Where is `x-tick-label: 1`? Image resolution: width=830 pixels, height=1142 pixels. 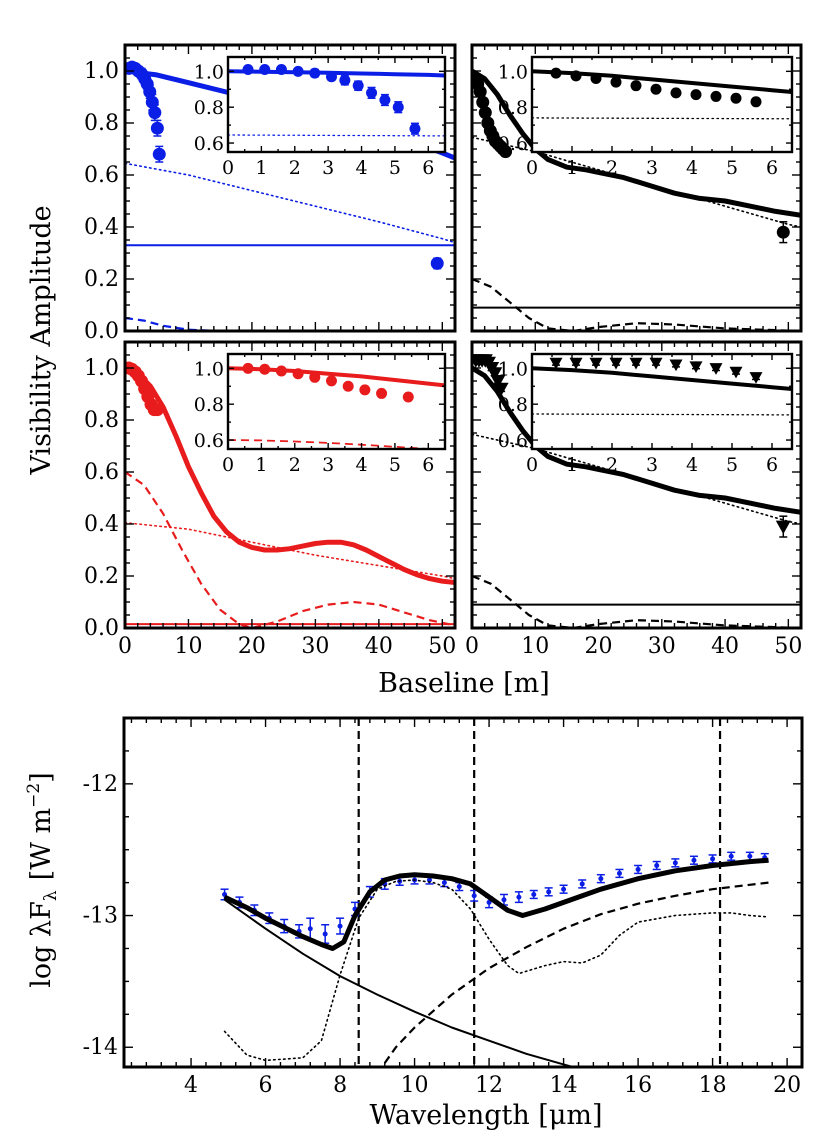 x-tick-label: 1 is located at coordinates (261, 465).